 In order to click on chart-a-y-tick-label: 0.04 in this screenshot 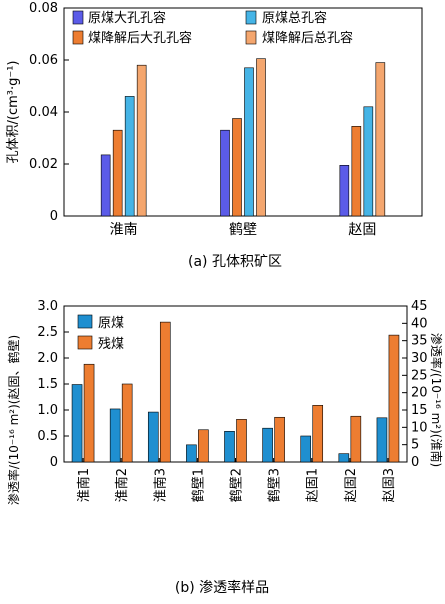, I will do `click(43, 112)`.